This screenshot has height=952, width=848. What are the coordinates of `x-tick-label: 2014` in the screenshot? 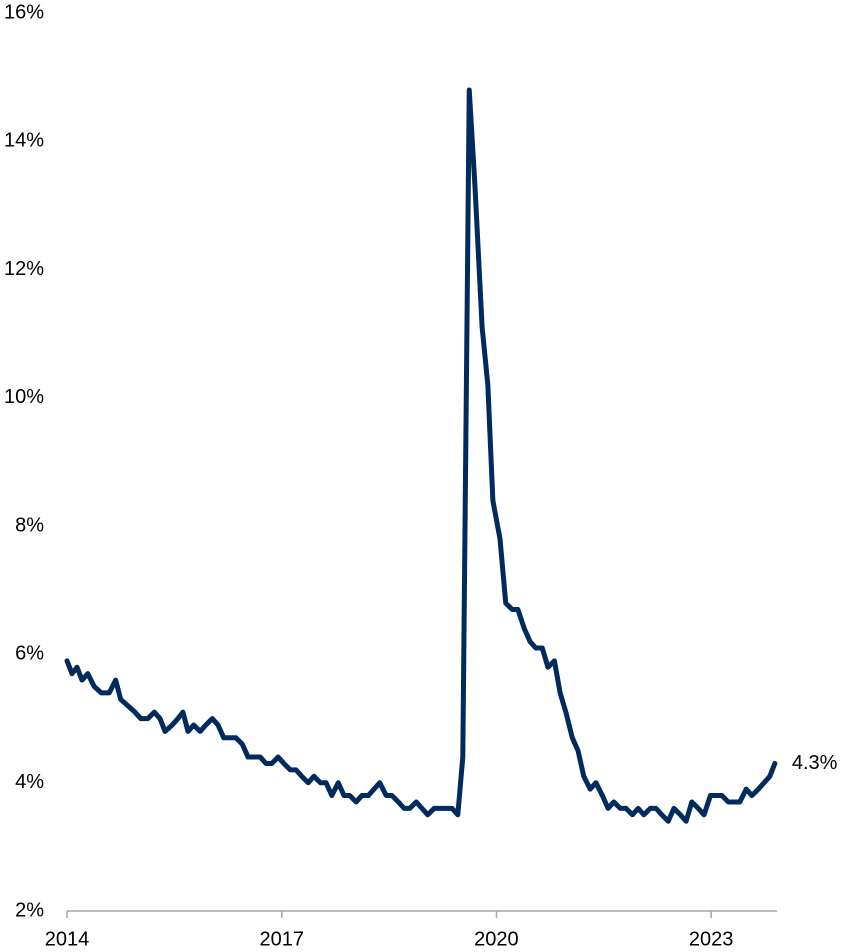 It's located at (67, 939).